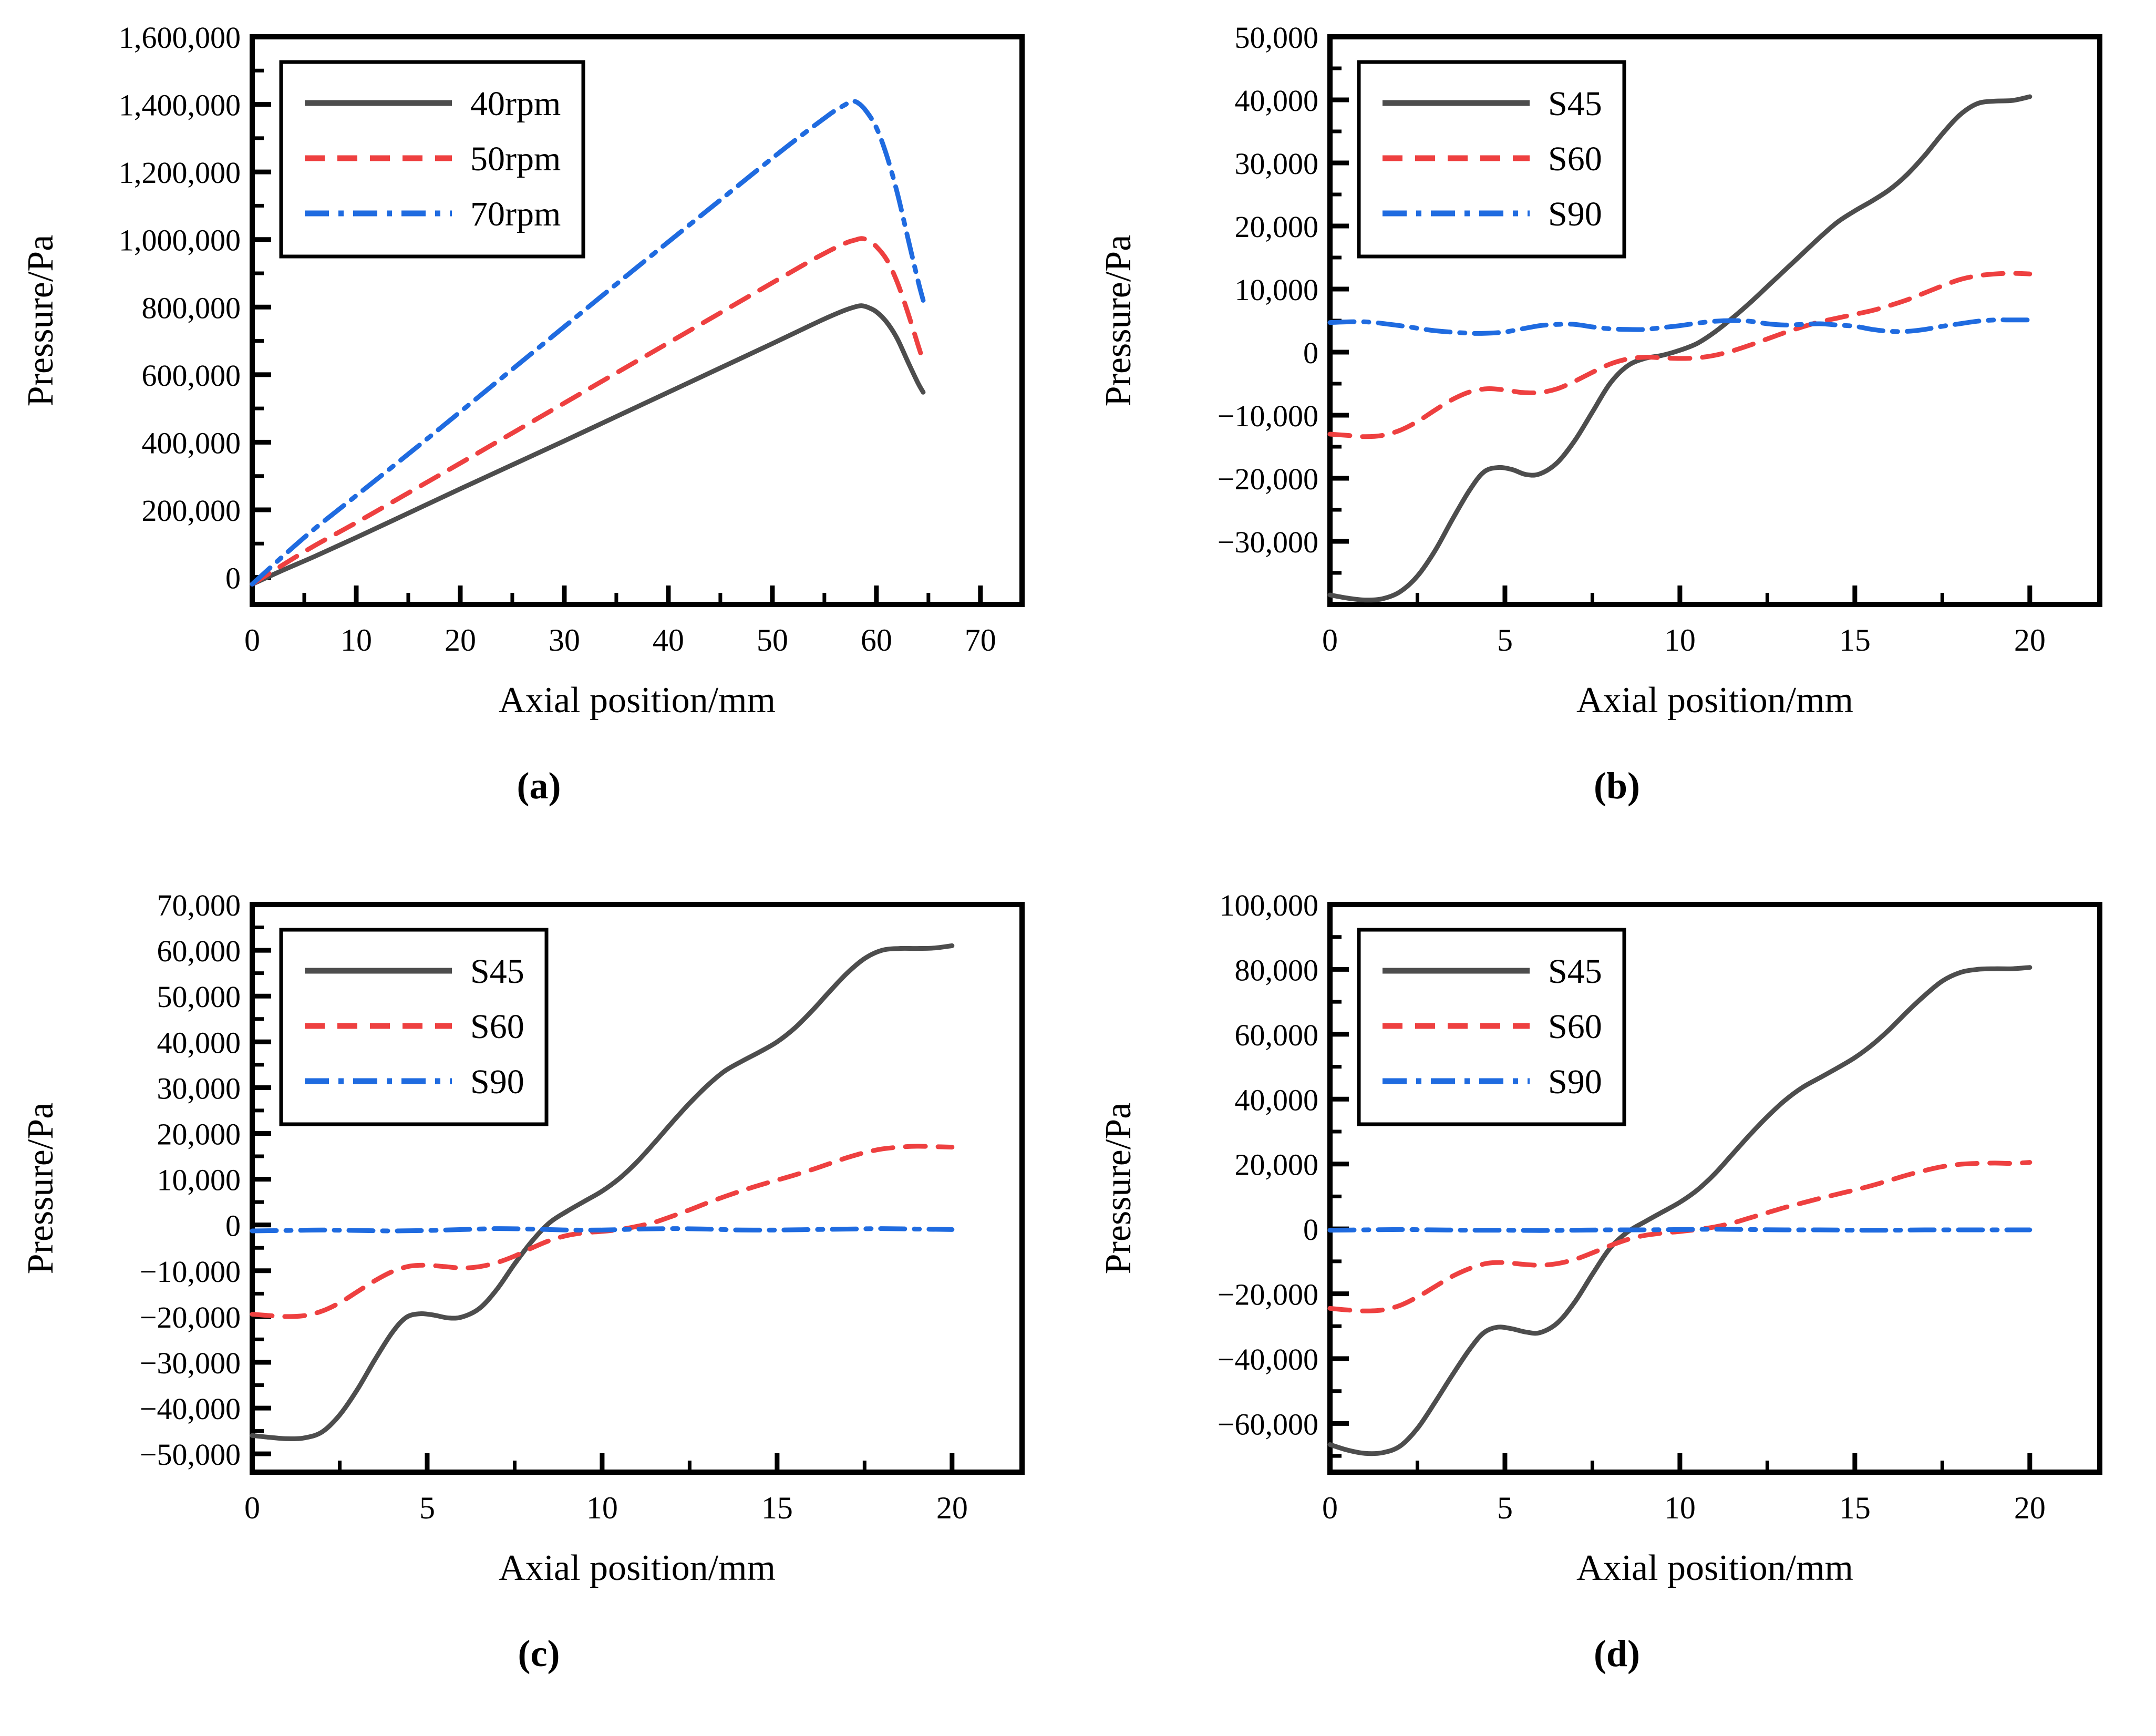 The width and height of the screenshot is (2156, 1736). What do you see at coordinates (199, 905) in the screenshot?
I see `y-tick-label: 70,000` at bounding box center [199, 905].